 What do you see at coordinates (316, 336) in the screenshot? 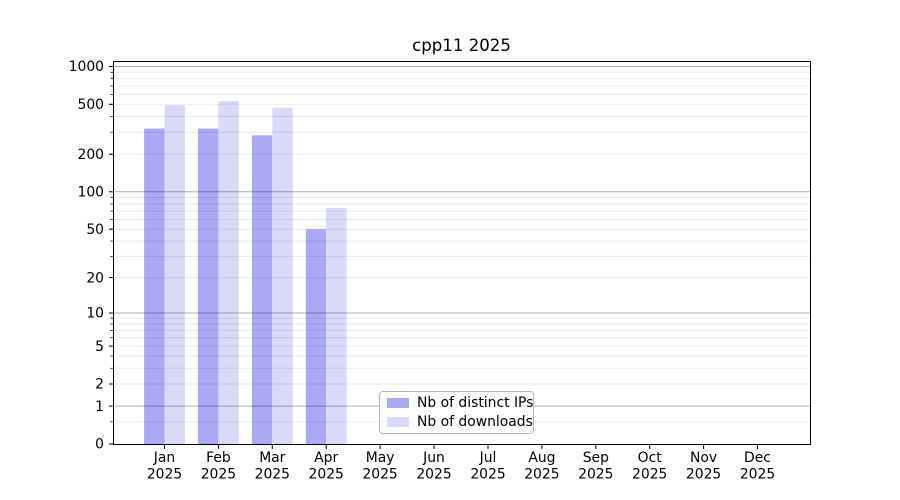
I see `bar-distinct-ips-apr` at bounding box center [316, 336].